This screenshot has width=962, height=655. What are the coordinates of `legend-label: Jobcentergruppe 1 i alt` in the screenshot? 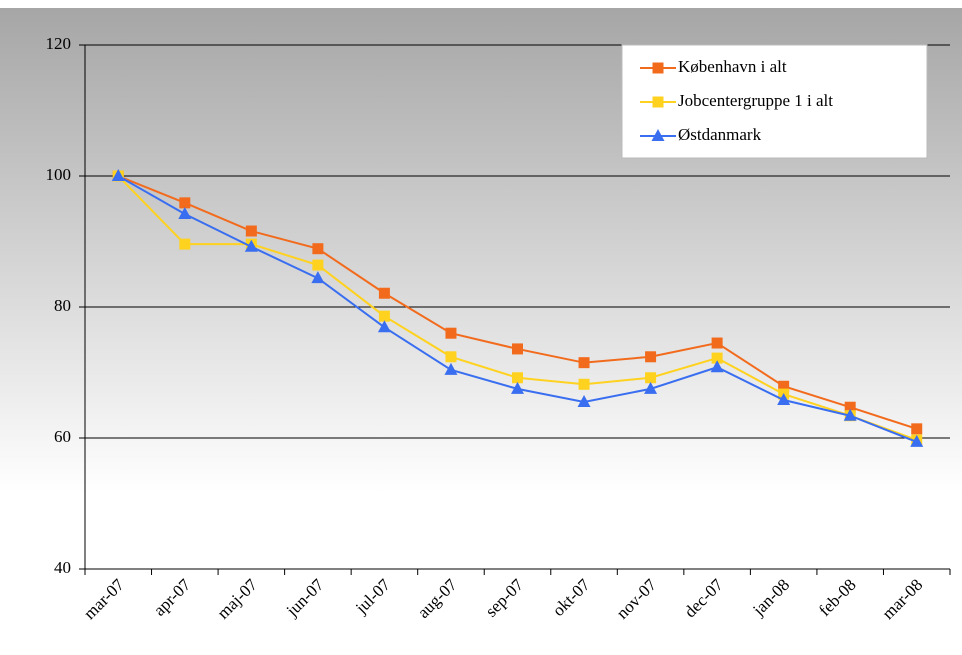 It's located at (755, 100).